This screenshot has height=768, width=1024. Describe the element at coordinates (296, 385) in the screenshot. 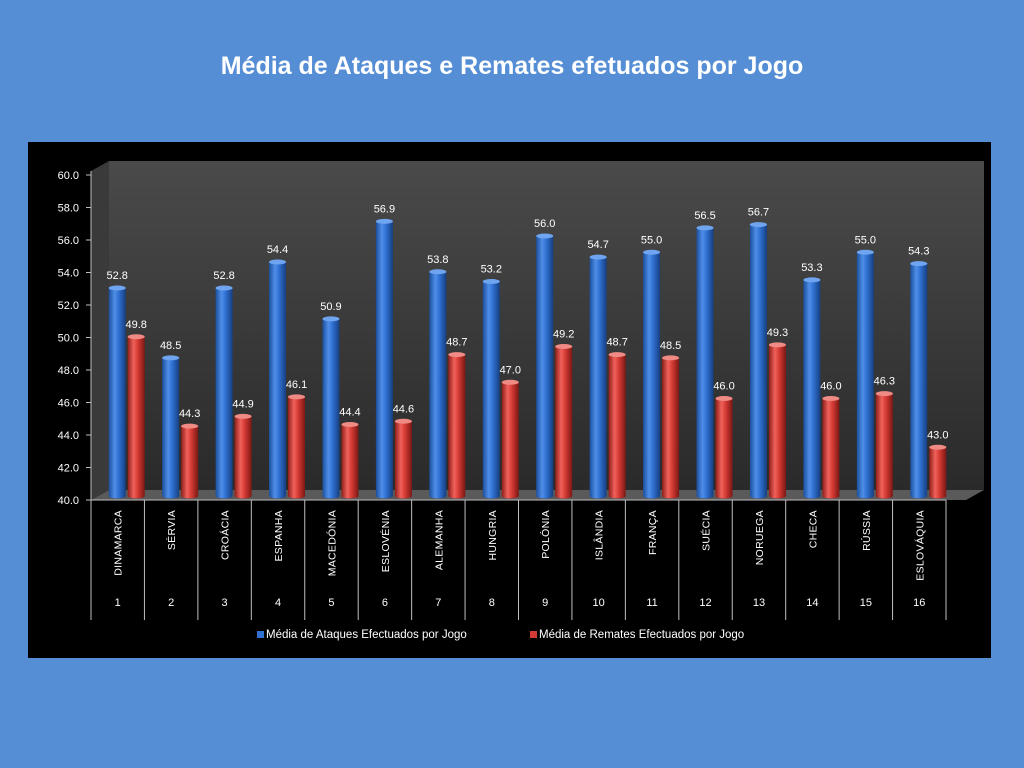

I see `data-label: 46.1` at that location.